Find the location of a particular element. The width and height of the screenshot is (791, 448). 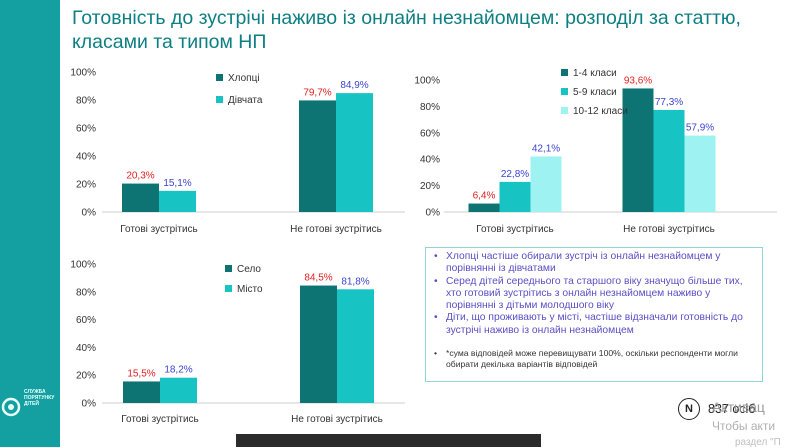

organization-logo-icon is located at coordinates (11, 407).